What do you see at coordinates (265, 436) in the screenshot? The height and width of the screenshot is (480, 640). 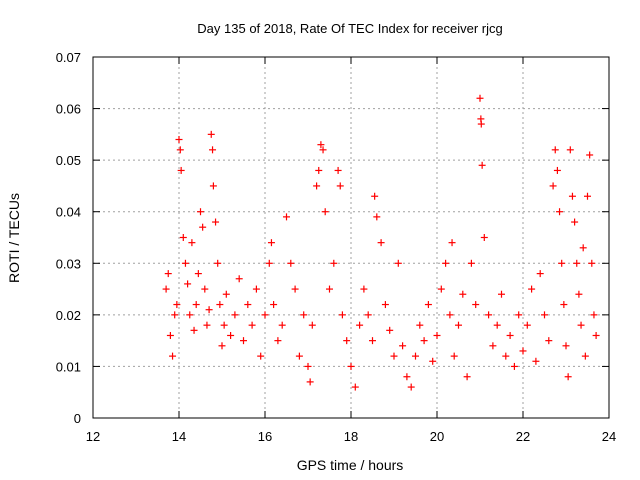 I see `x-tick-label: 16` at bounding box center [265, 436].